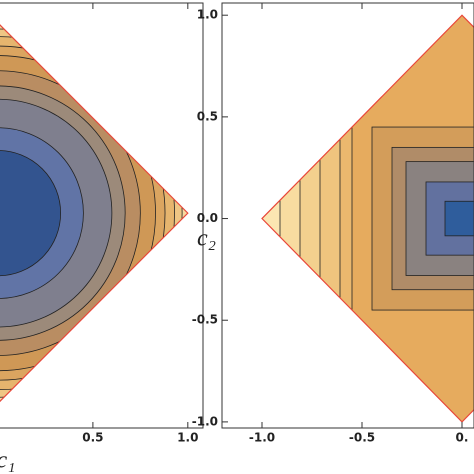 This screenshot has height=474, width=474. Describe the element at coordinates (92, 438) in the screenshot. I see `x-tick-label: 0.5` at that location.